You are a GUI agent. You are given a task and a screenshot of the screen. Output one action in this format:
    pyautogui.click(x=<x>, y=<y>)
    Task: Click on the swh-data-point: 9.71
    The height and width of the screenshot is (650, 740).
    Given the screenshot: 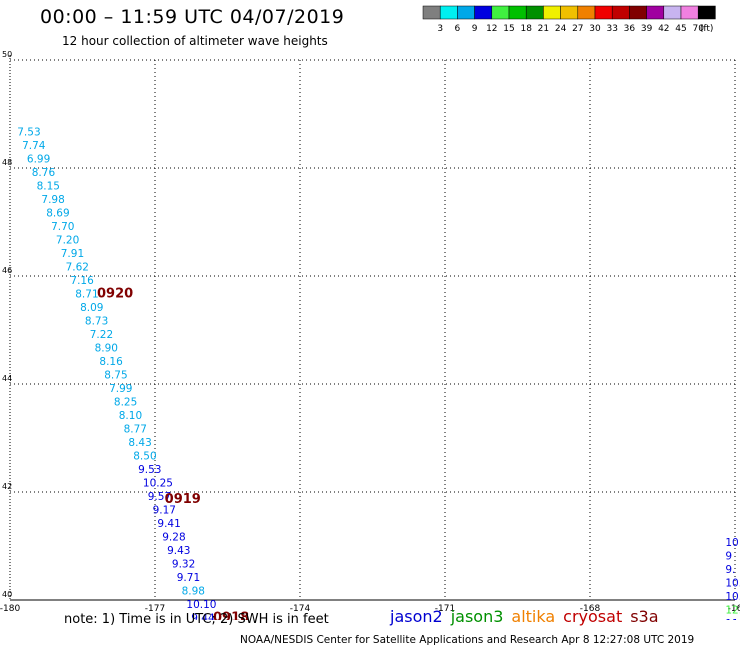 What is the action you would take?
    pyautogui.click(x=188, y=578)
    